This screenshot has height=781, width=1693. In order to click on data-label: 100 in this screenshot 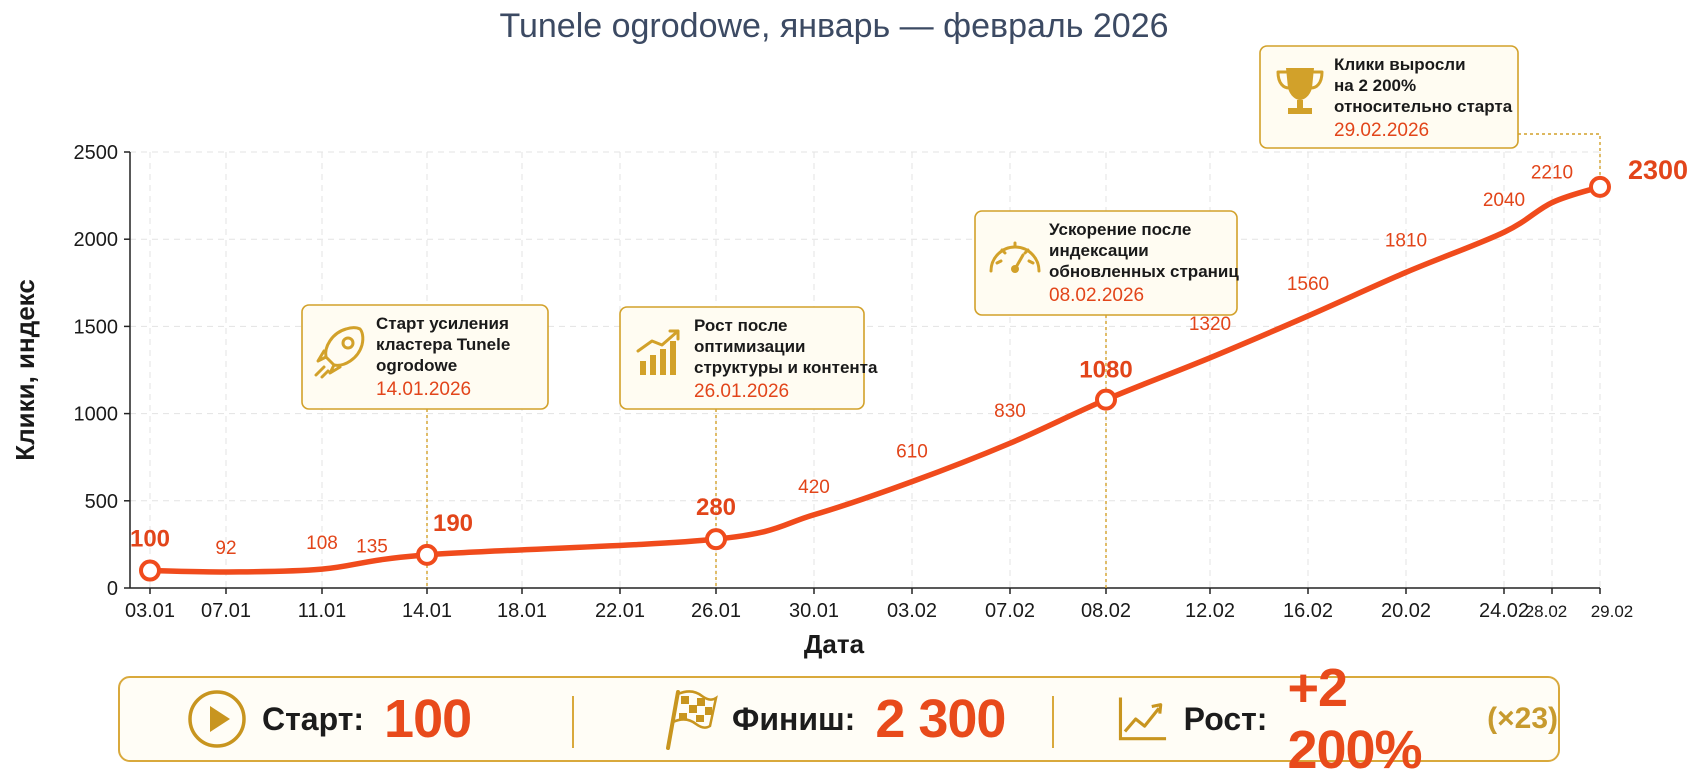, I will do `click(150, 539)`.